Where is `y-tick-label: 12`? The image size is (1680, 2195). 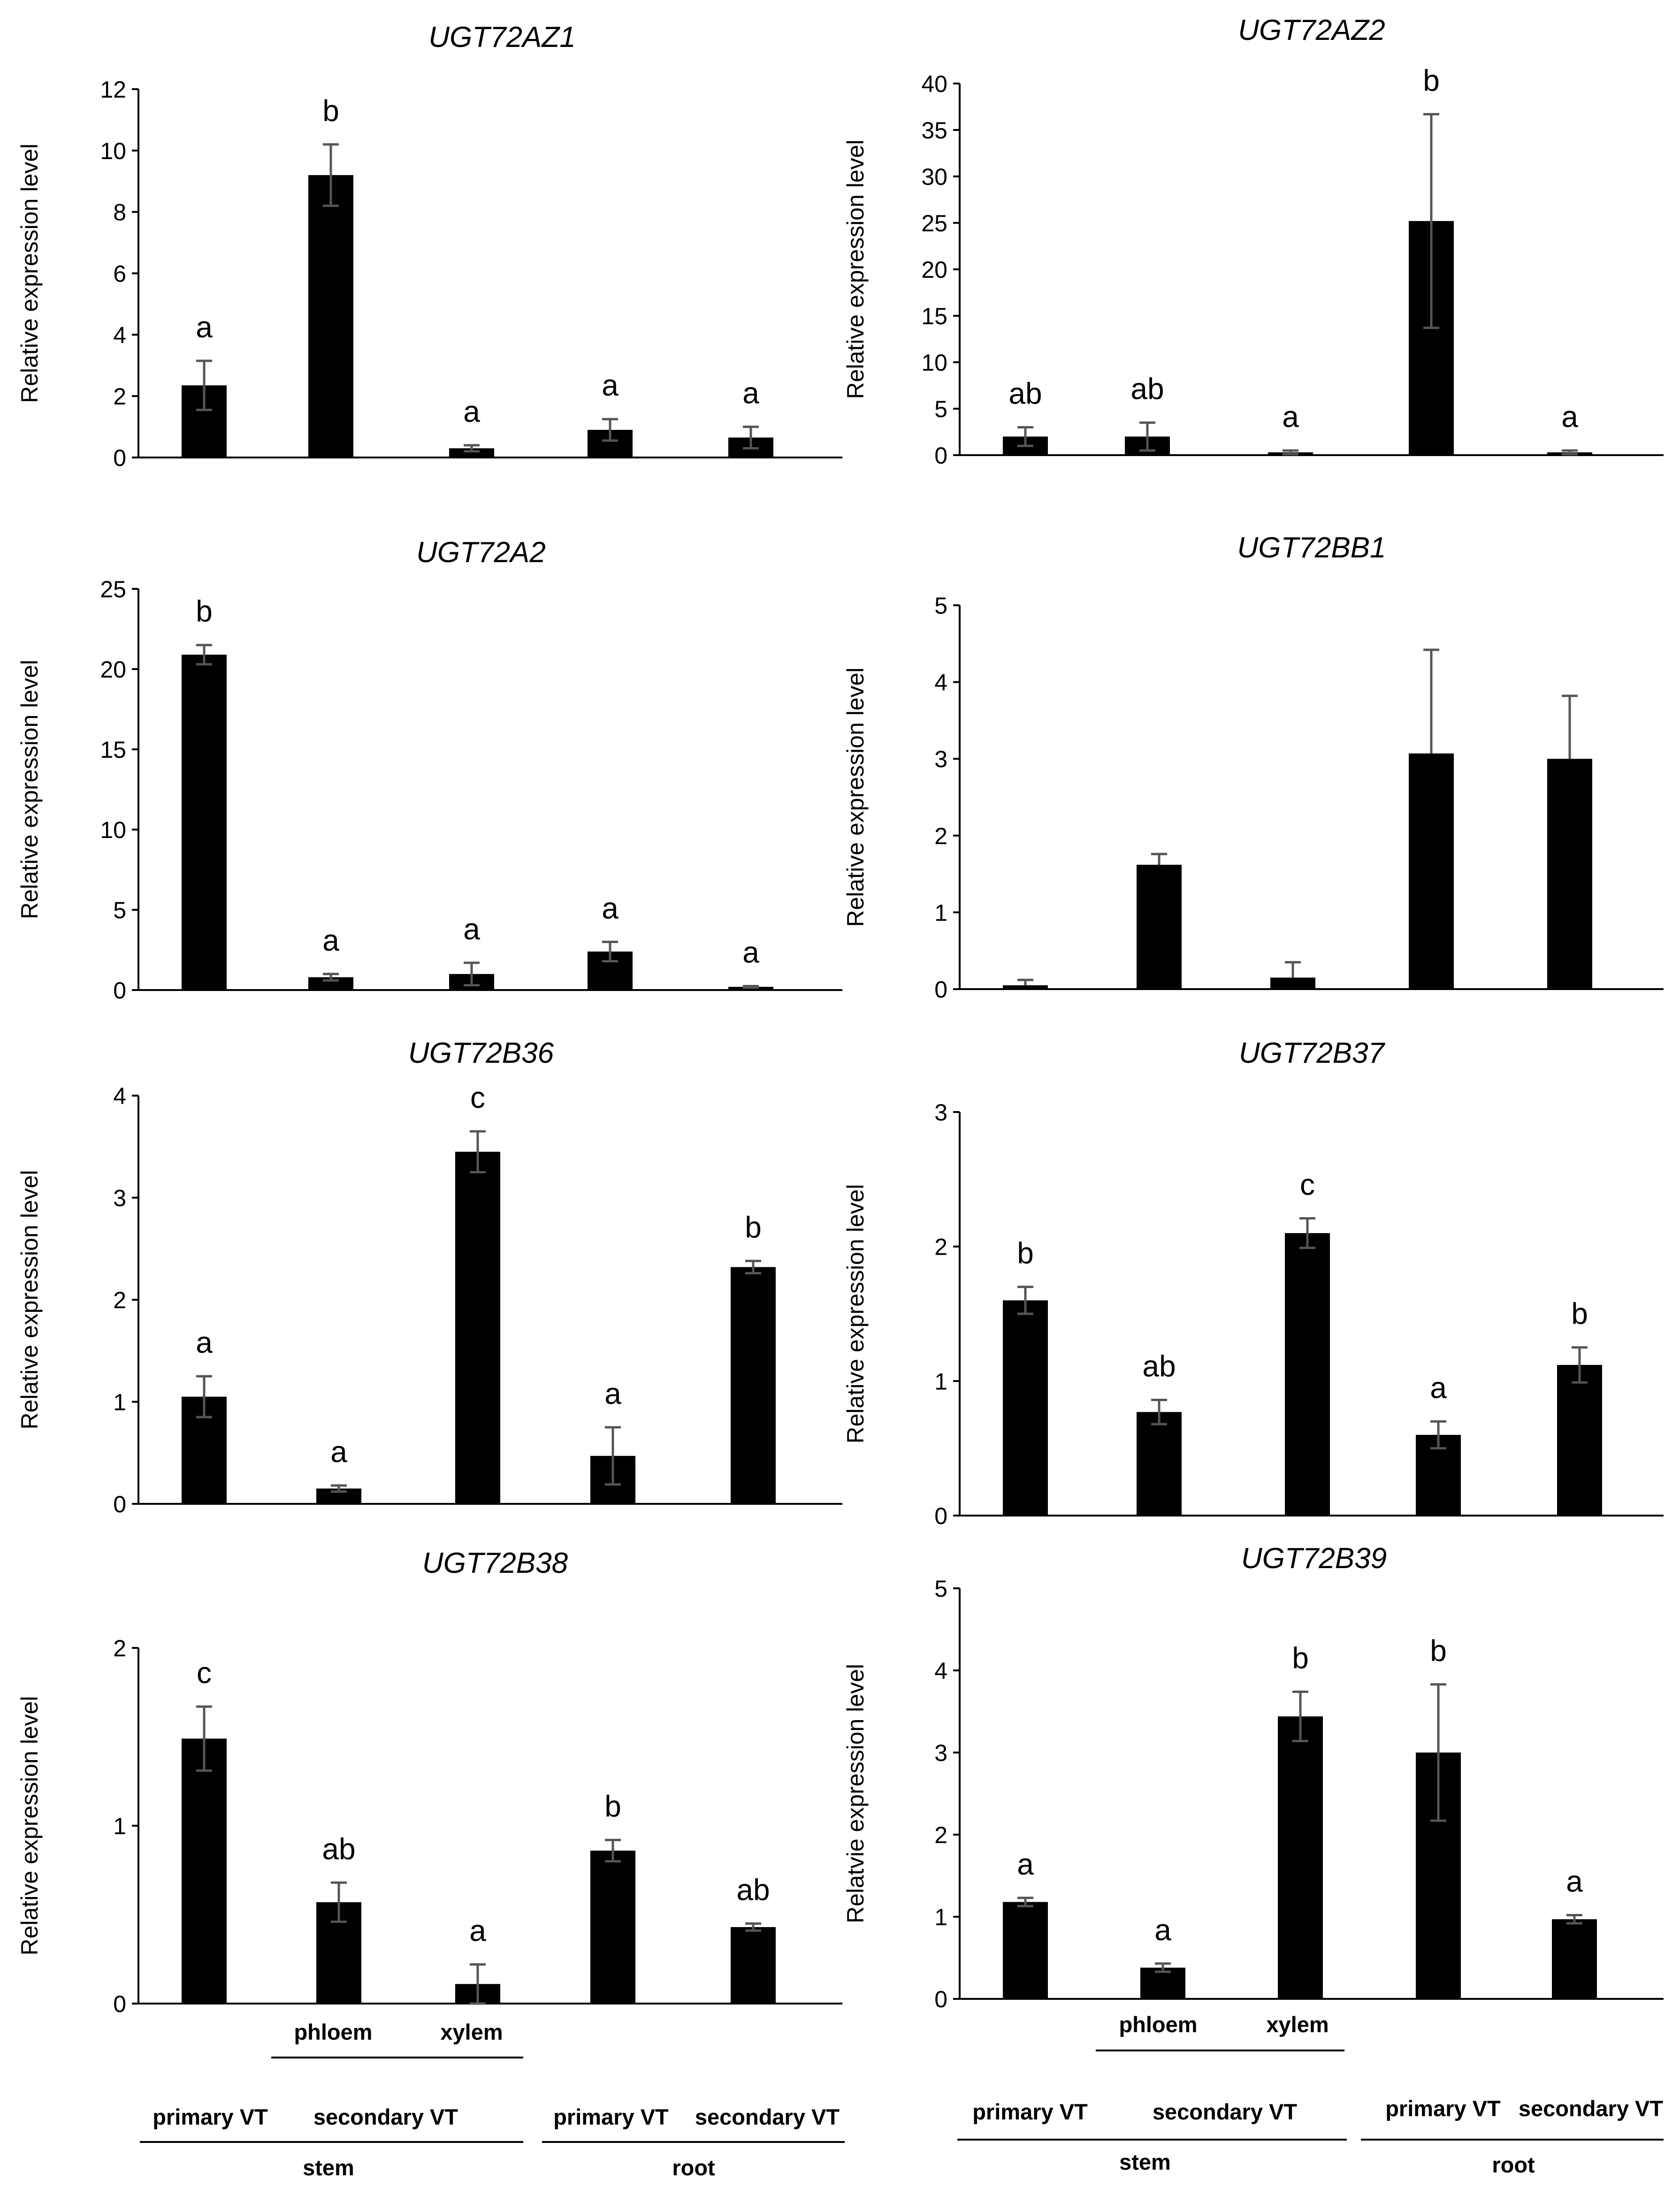
y-tick-label: 12 is located at coordinates (113, 89).